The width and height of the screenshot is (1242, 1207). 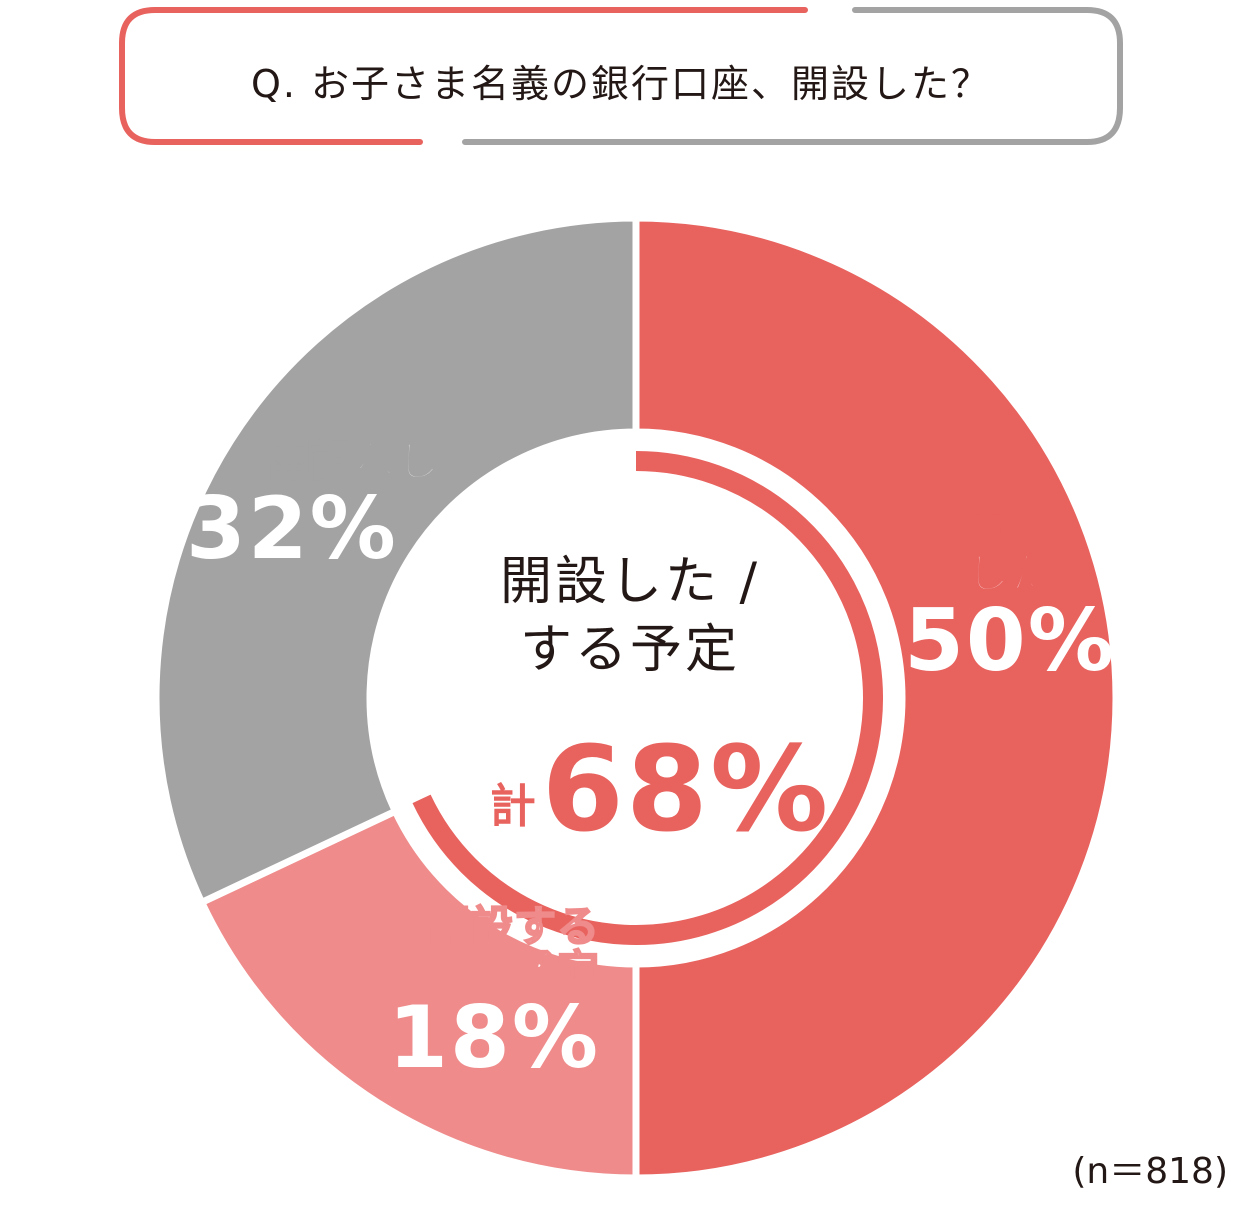 I want to click on question-box-frame-gray, so click(x=792, y=76).